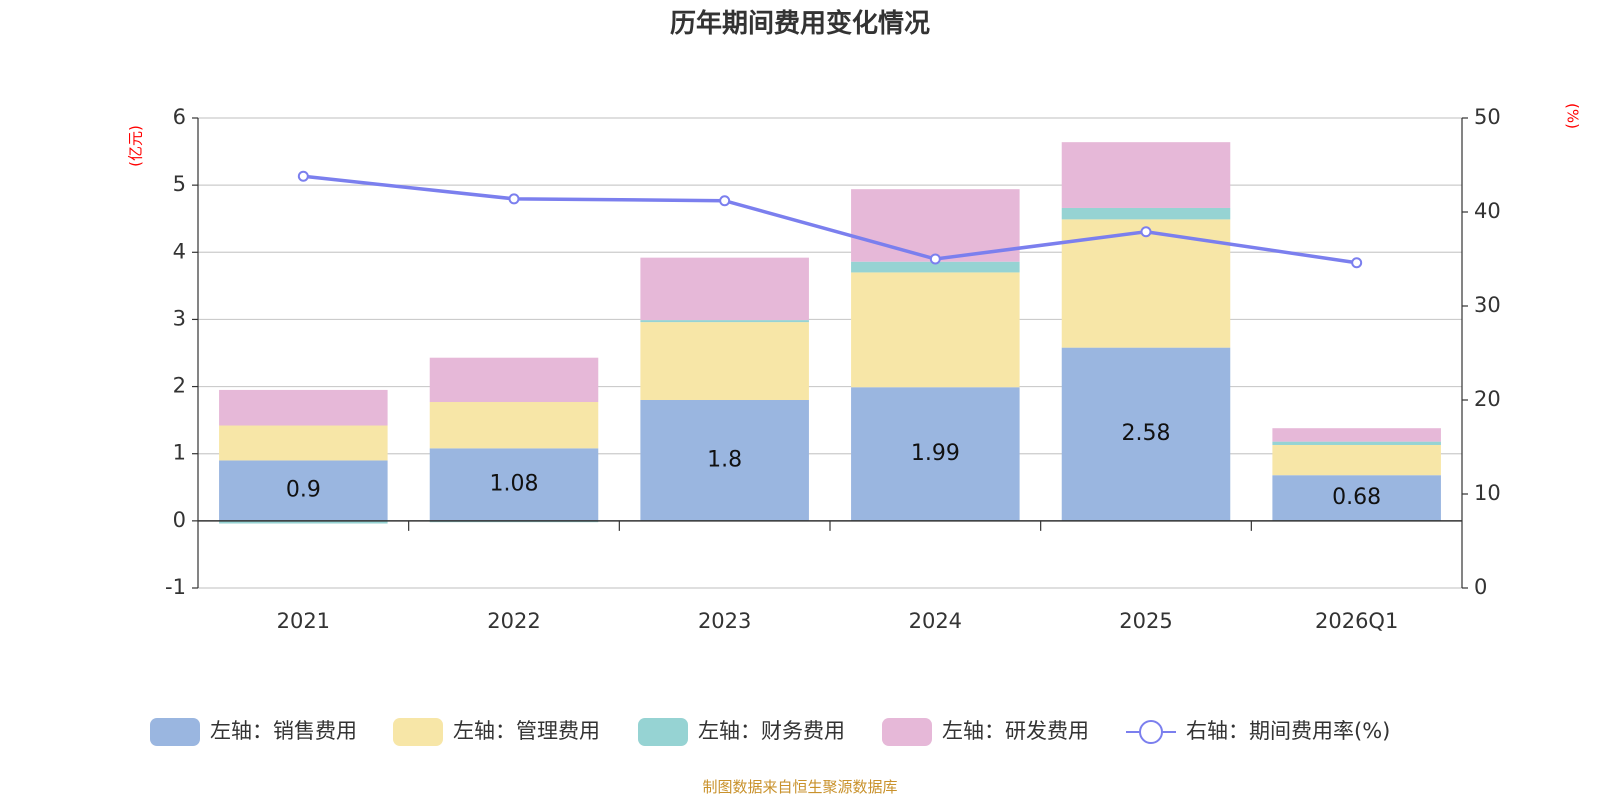 Image resolution: width=1600 pixels, height=800 pixels. What do you see at coordinates (935, 330) in the screenshot?
I see `bar-左轴-管理费用-2024` at bounding box center [935, 330].